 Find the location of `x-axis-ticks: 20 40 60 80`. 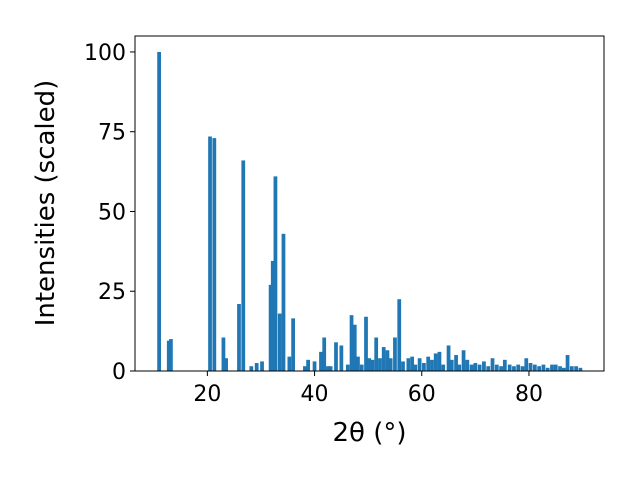

x-axis-ticks: 20 40 60 80 is located at coordinates (368, 389).